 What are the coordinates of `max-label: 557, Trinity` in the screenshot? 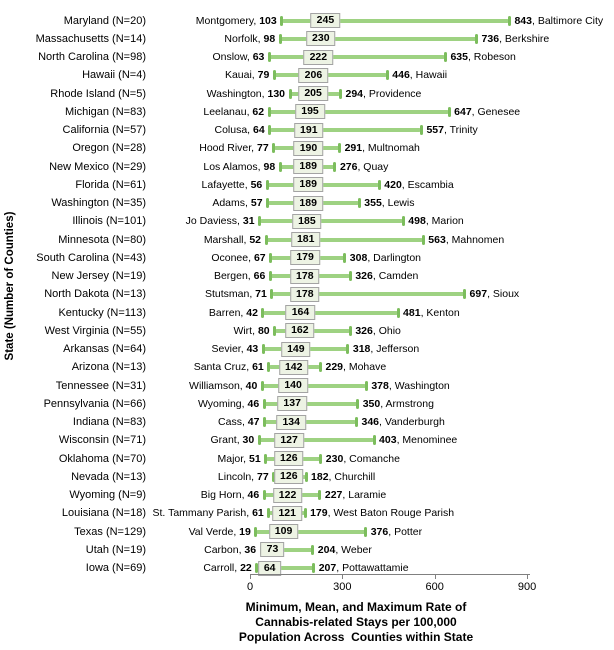 It's located at (451, 130).